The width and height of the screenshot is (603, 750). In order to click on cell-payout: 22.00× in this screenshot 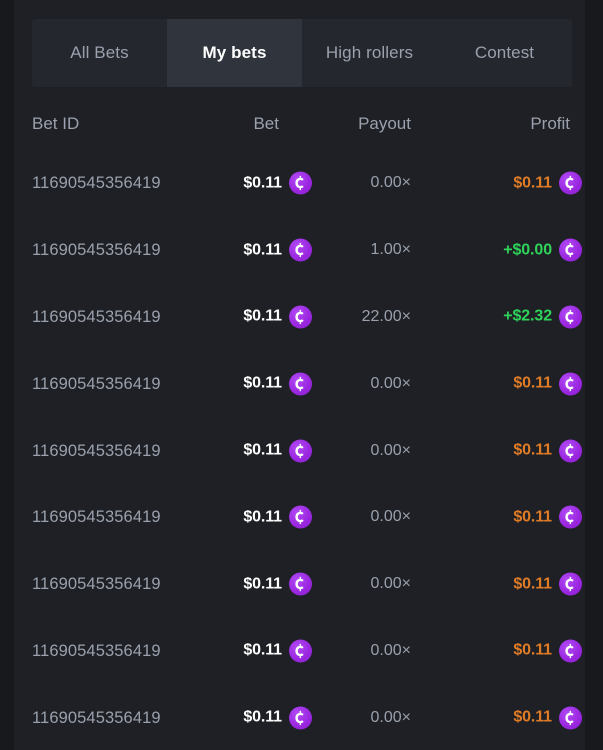, I will do `click(386, 316)`.